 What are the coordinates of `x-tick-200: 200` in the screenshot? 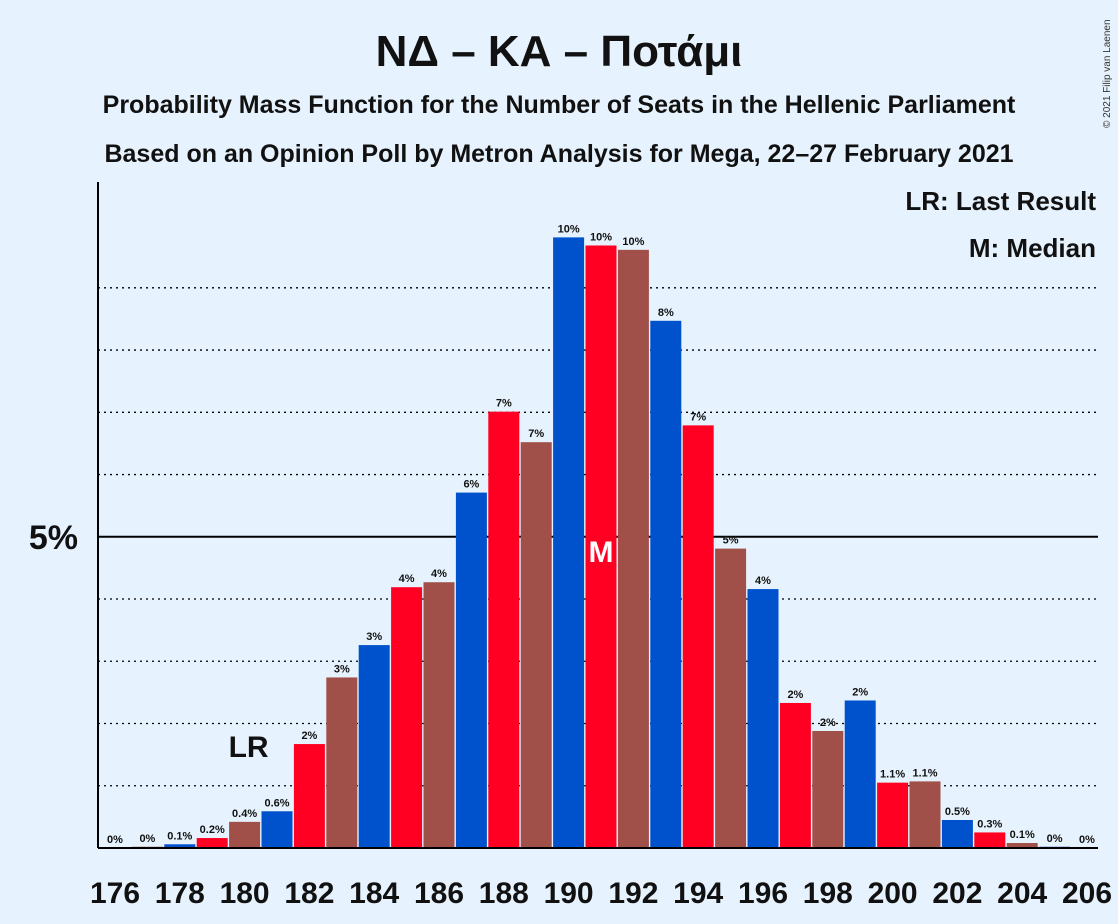 It's located at (893, 893).